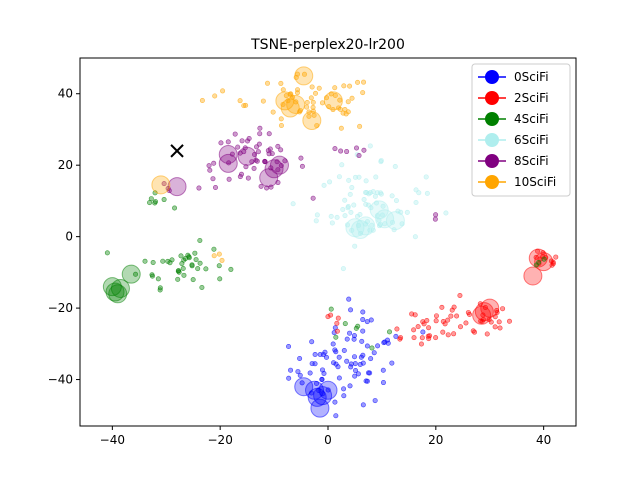 The width and height of the screenshot is (640, 480). What do you see at coordinates (112, 440) in the screenshot?
I see `x-tick-label: −40` at bounding box center [112, 440].